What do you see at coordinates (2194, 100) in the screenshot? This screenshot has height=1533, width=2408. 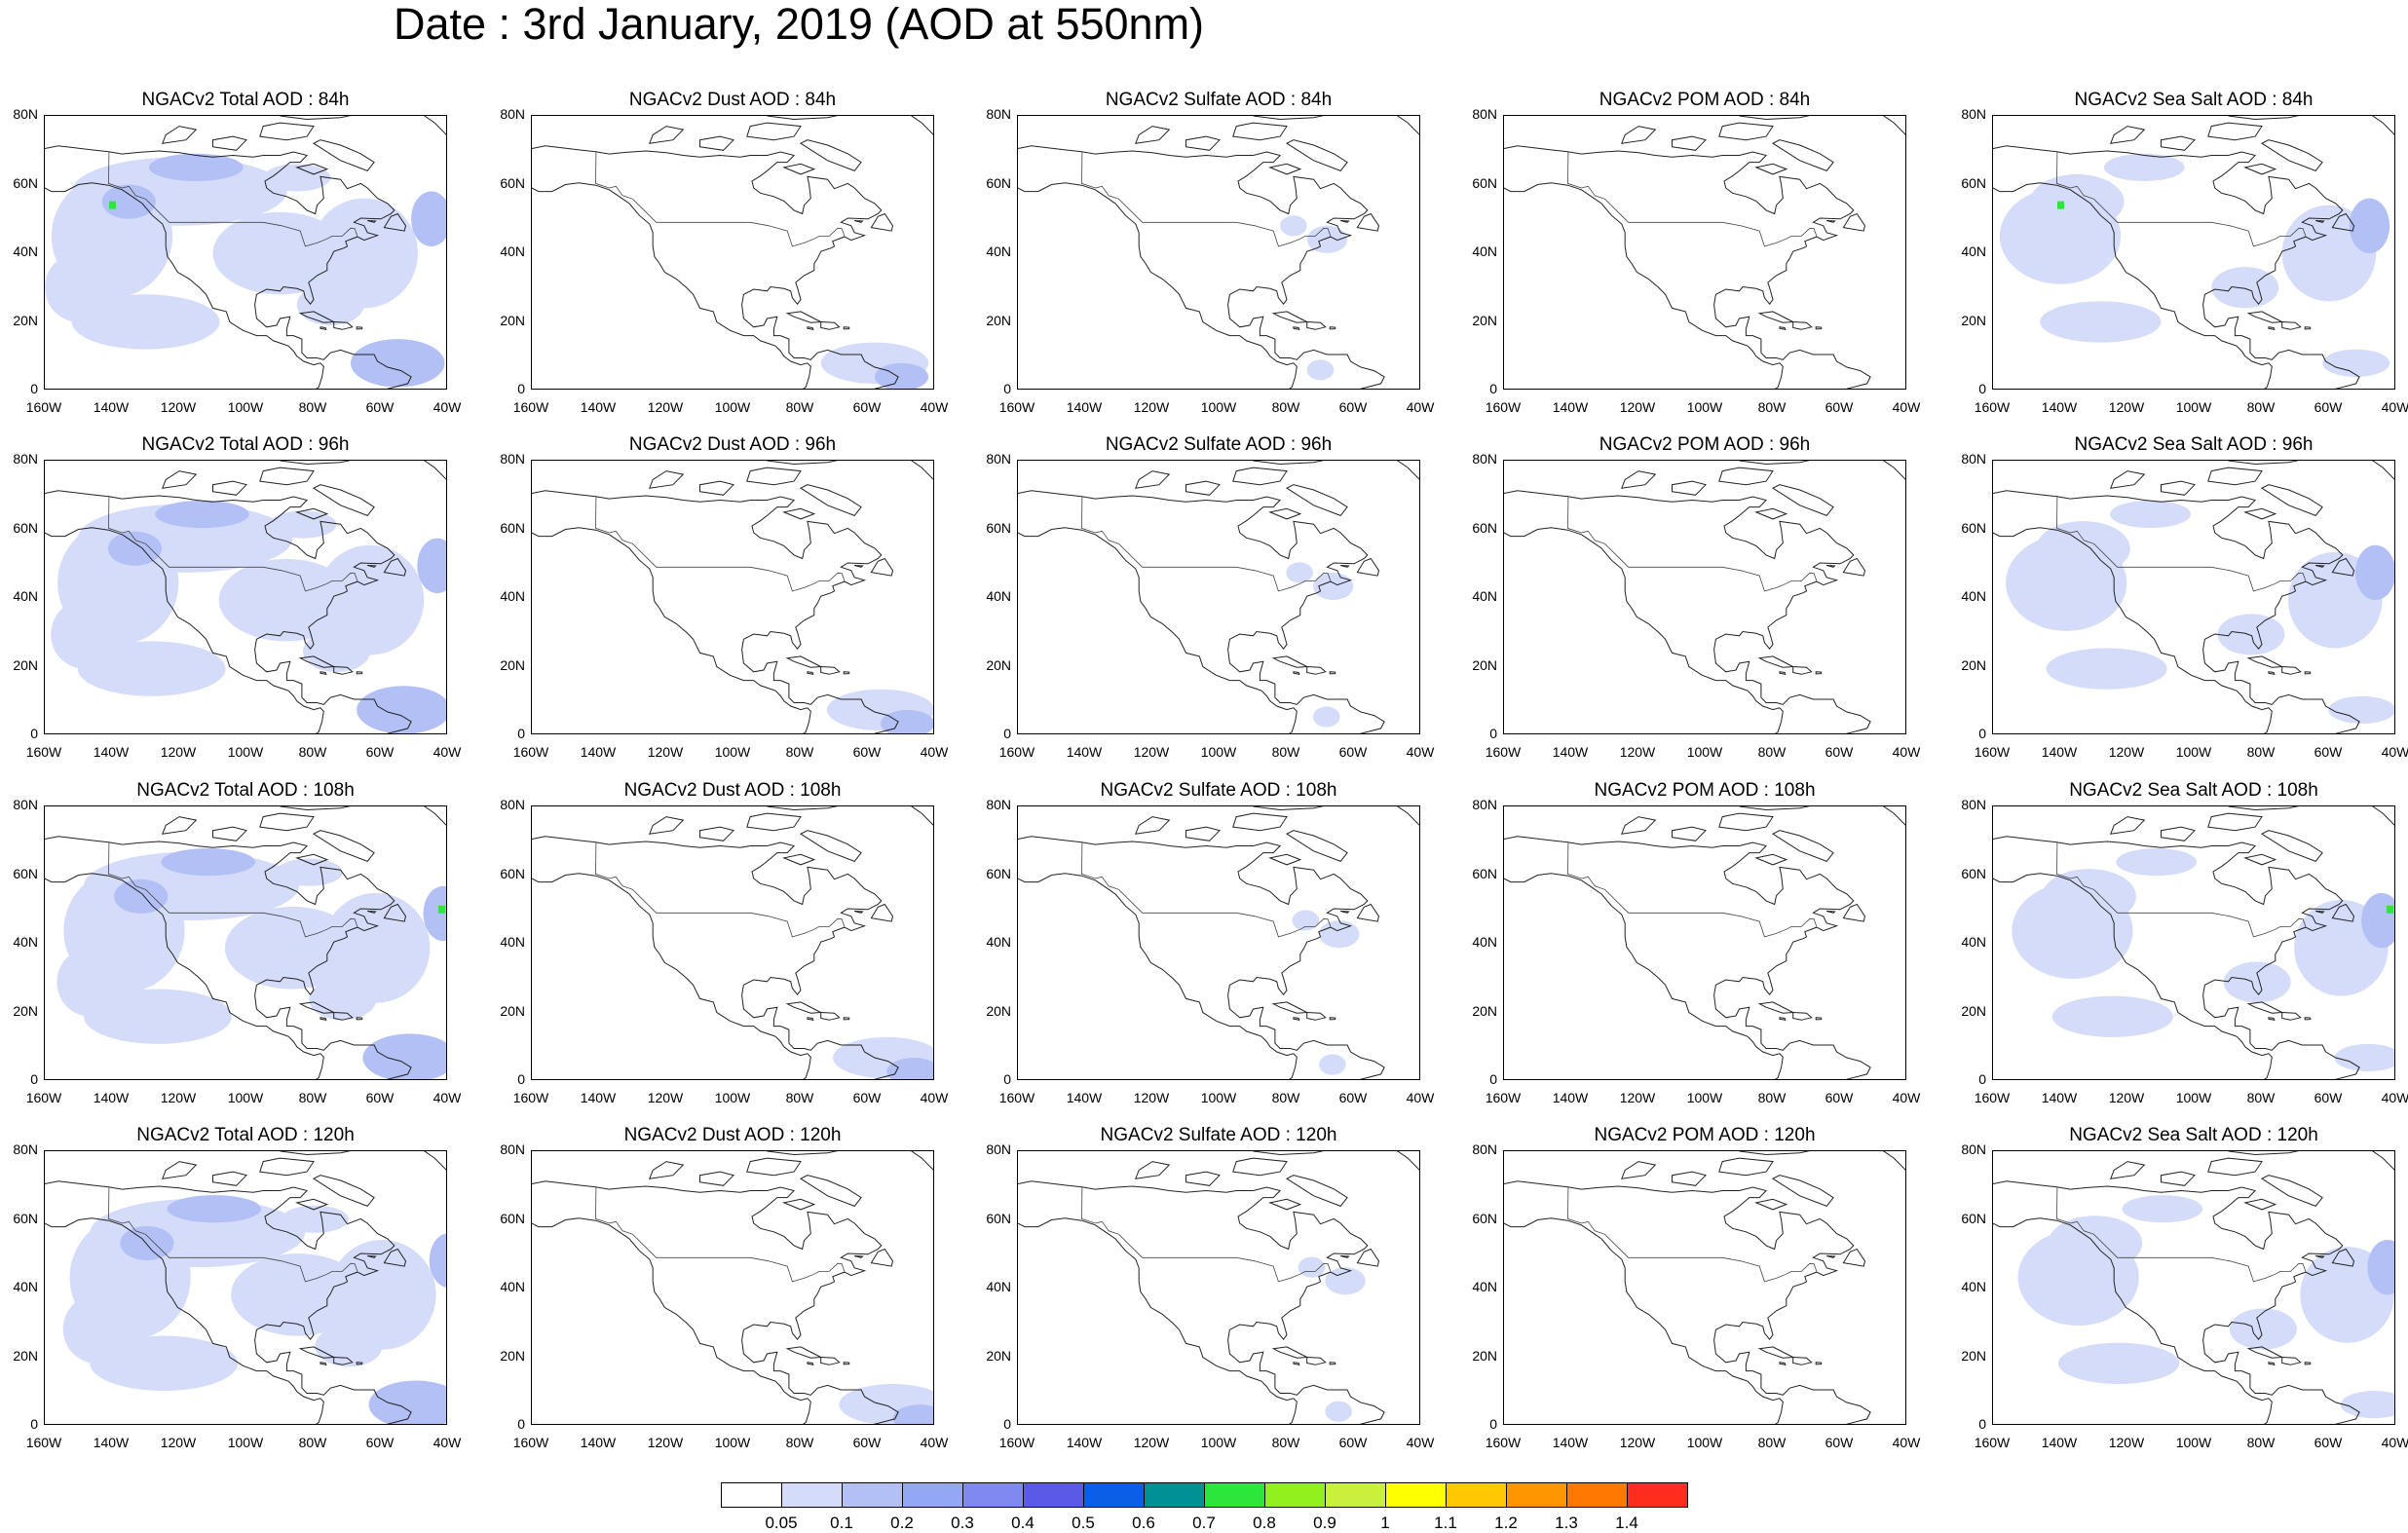 I see `panel-title: NGACv2 Sea Salt AOD : 84h` at bounding box center [2194, 100].